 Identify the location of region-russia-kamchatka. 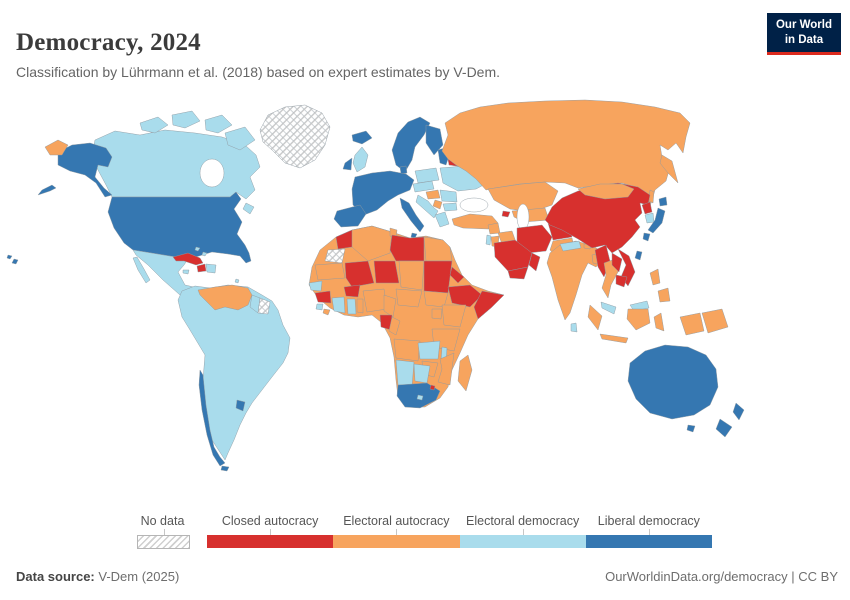
(669, 169).